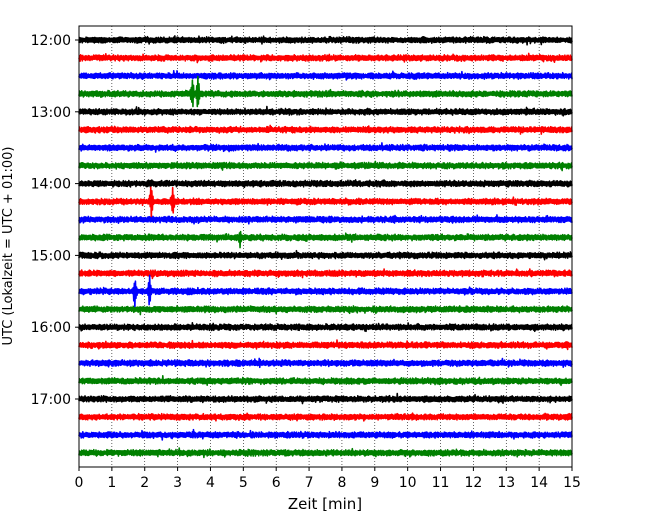 The width and height of the screenshot is (650, 520). I want to click on y-tick-label: 12:00, so click(51, 41).